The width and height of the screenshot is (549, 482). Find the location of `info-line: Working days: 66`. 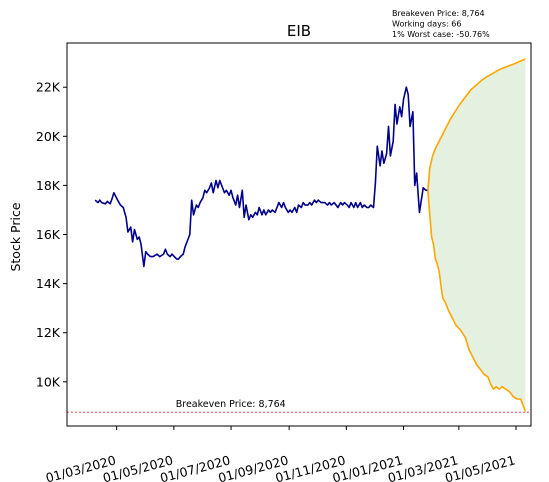

info-line: Working days: 66 is located at coordinates (426, 24).